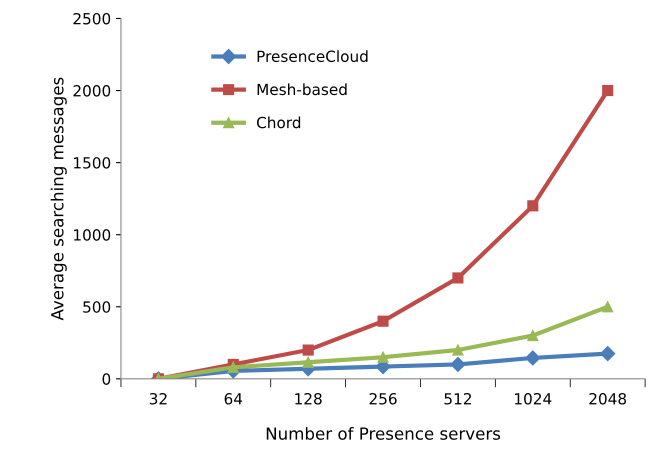  Describe the element at coordinates (91, 18) in the screenshot. I see `y-tick-label: 2500` at that location.